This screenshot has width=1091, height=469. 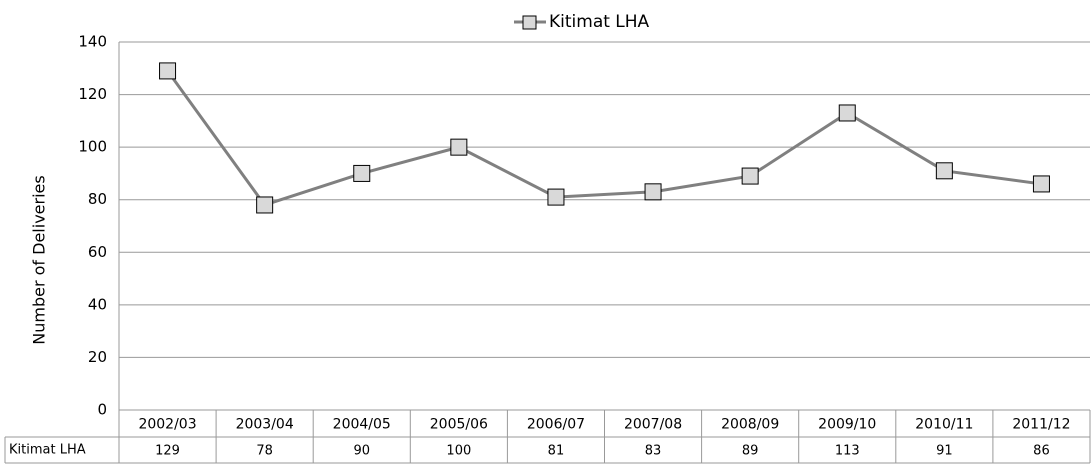 What do you see at coordinates (1041, 451) in the screenshot?
I see `table-value: 86` at bounding box center [1041, 451].